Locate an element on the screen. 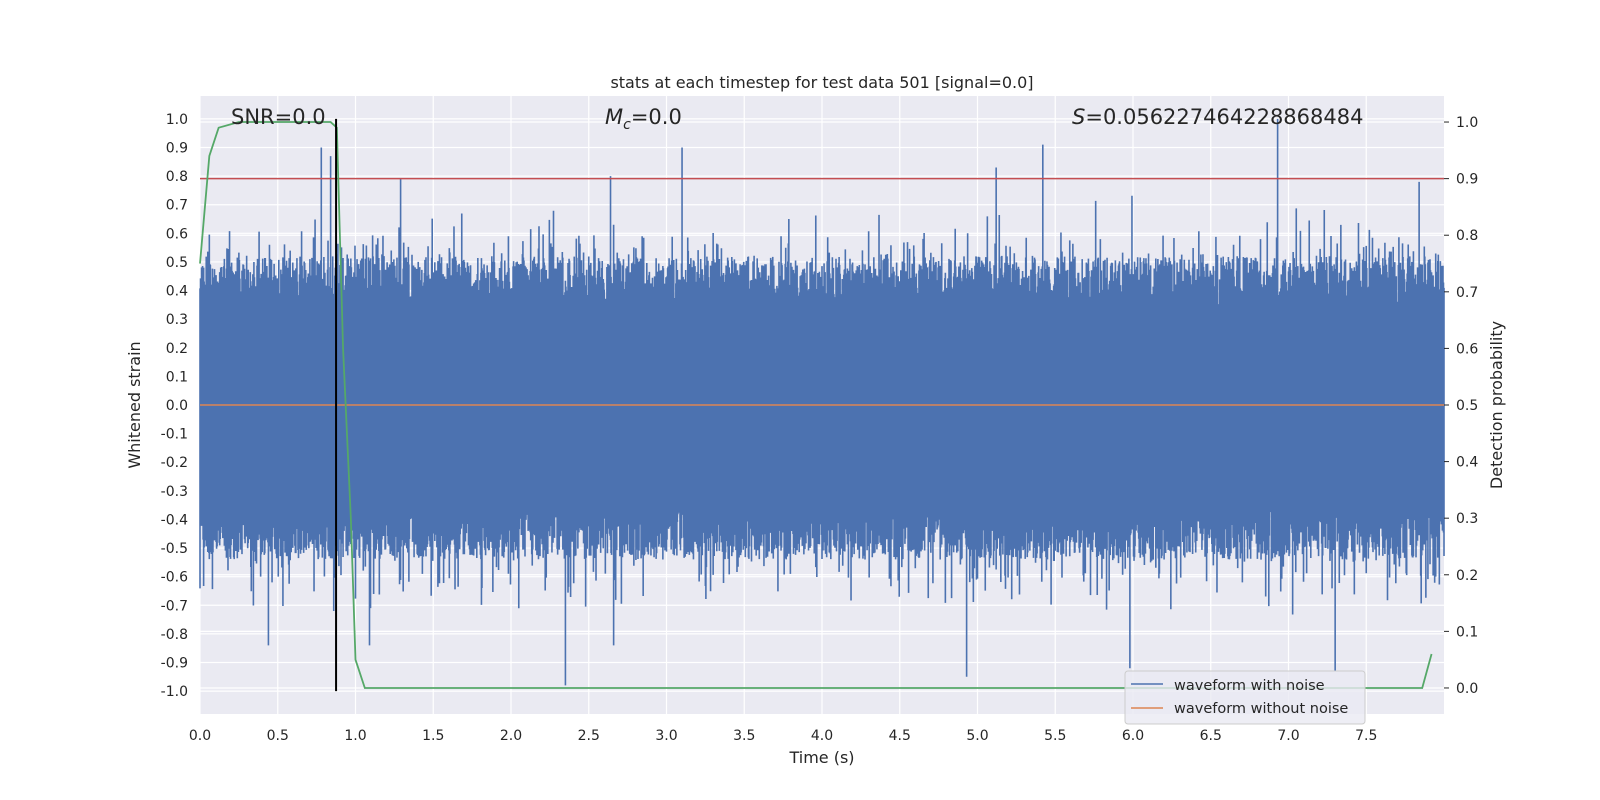 The width and height of the screenshot is (1600, 800). legend-label-clean: waveform without noise is located at coordinates (1261, 709).